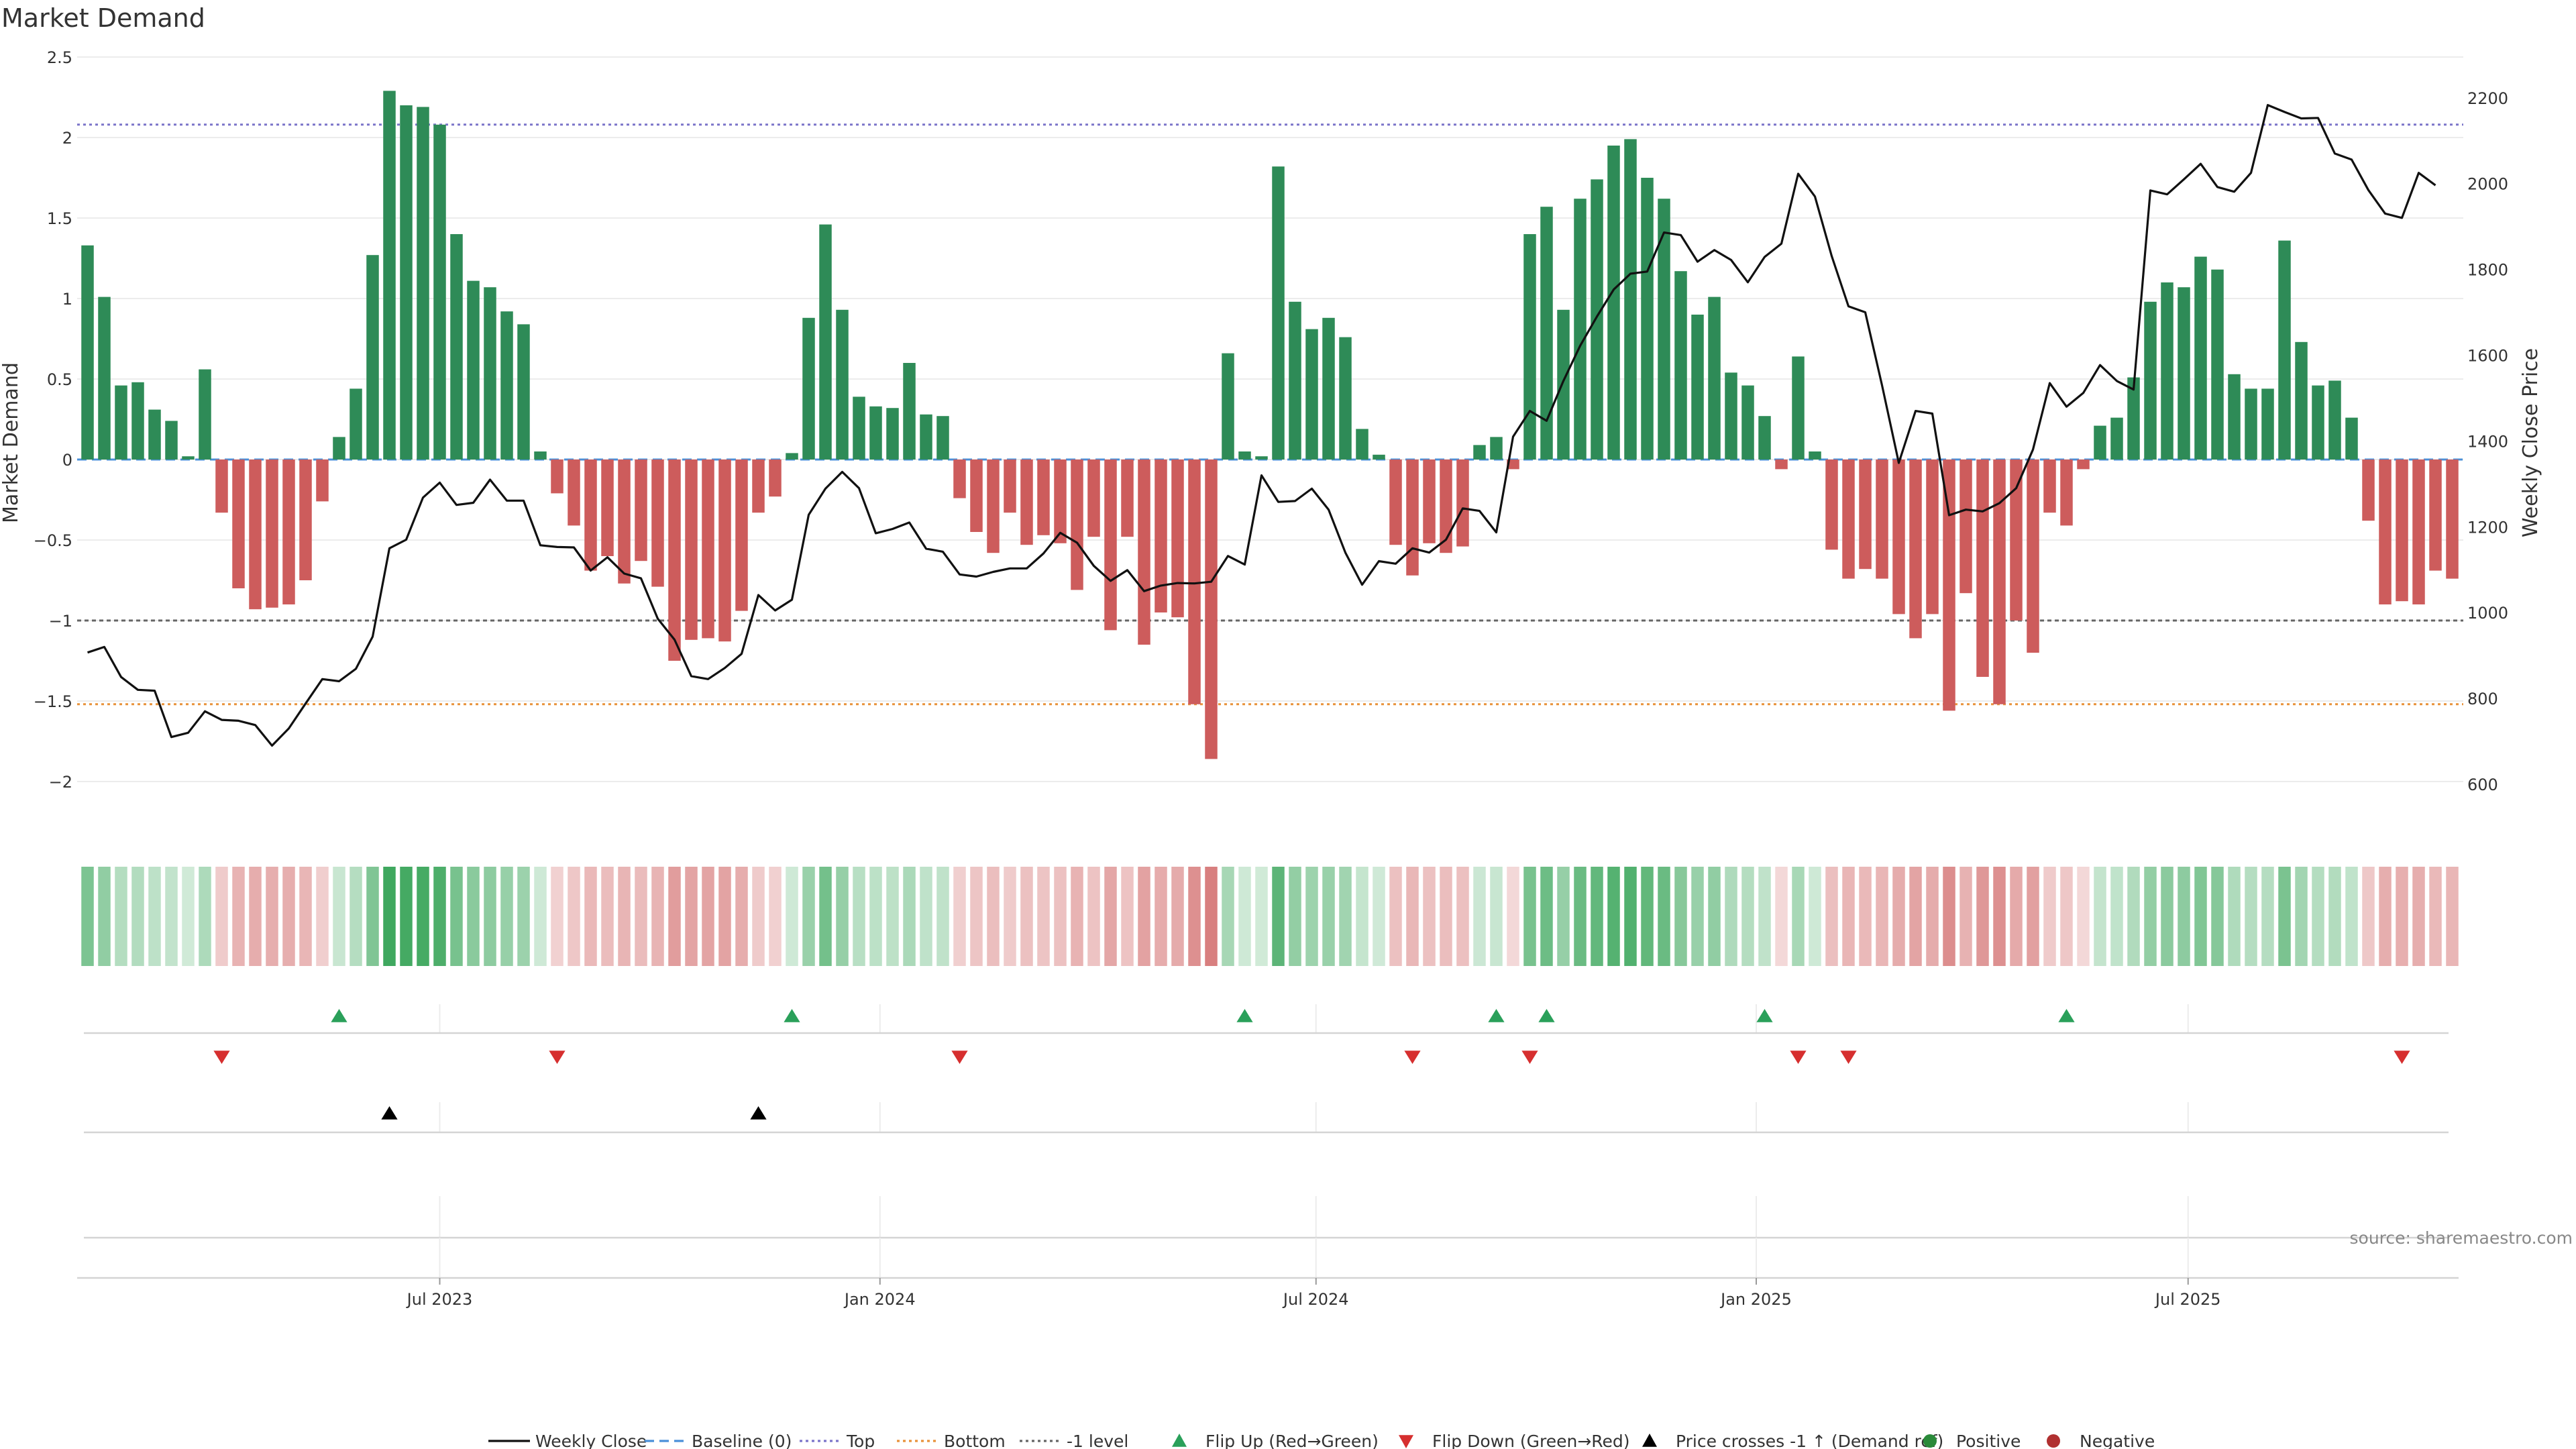 Image resolution: width=2576 pixels, height=1449 pixels. What do you see at coordinates (2482, 784) in the screenshot?
I see `y2-tick-label: 600` at bounding box center [2482, 784].